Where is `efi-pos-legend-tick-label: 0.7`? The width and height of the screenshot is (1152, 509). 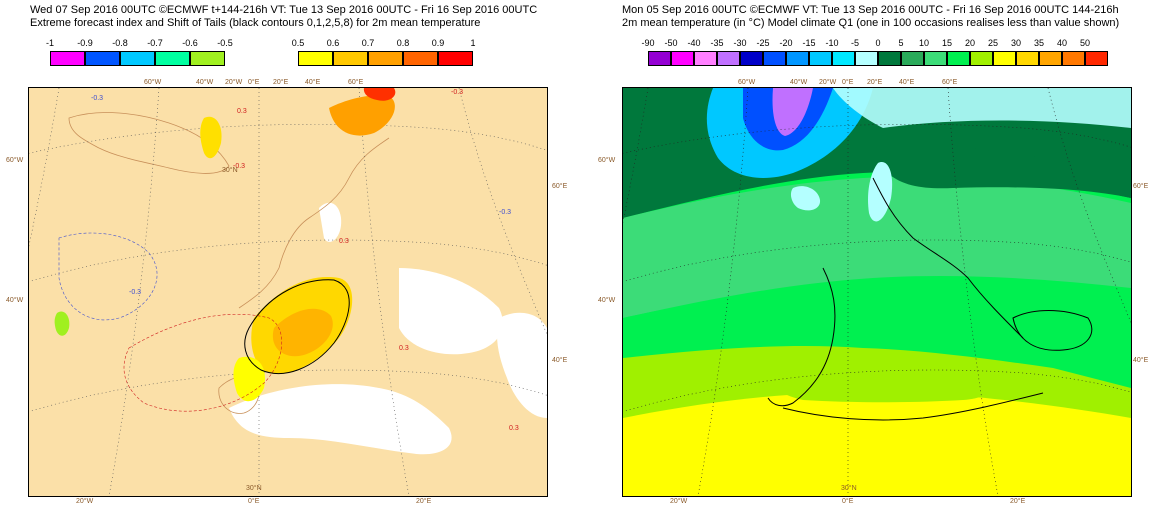
efi-pos-legend-tick-label: 0.7 is located at coordinates (368, 43).